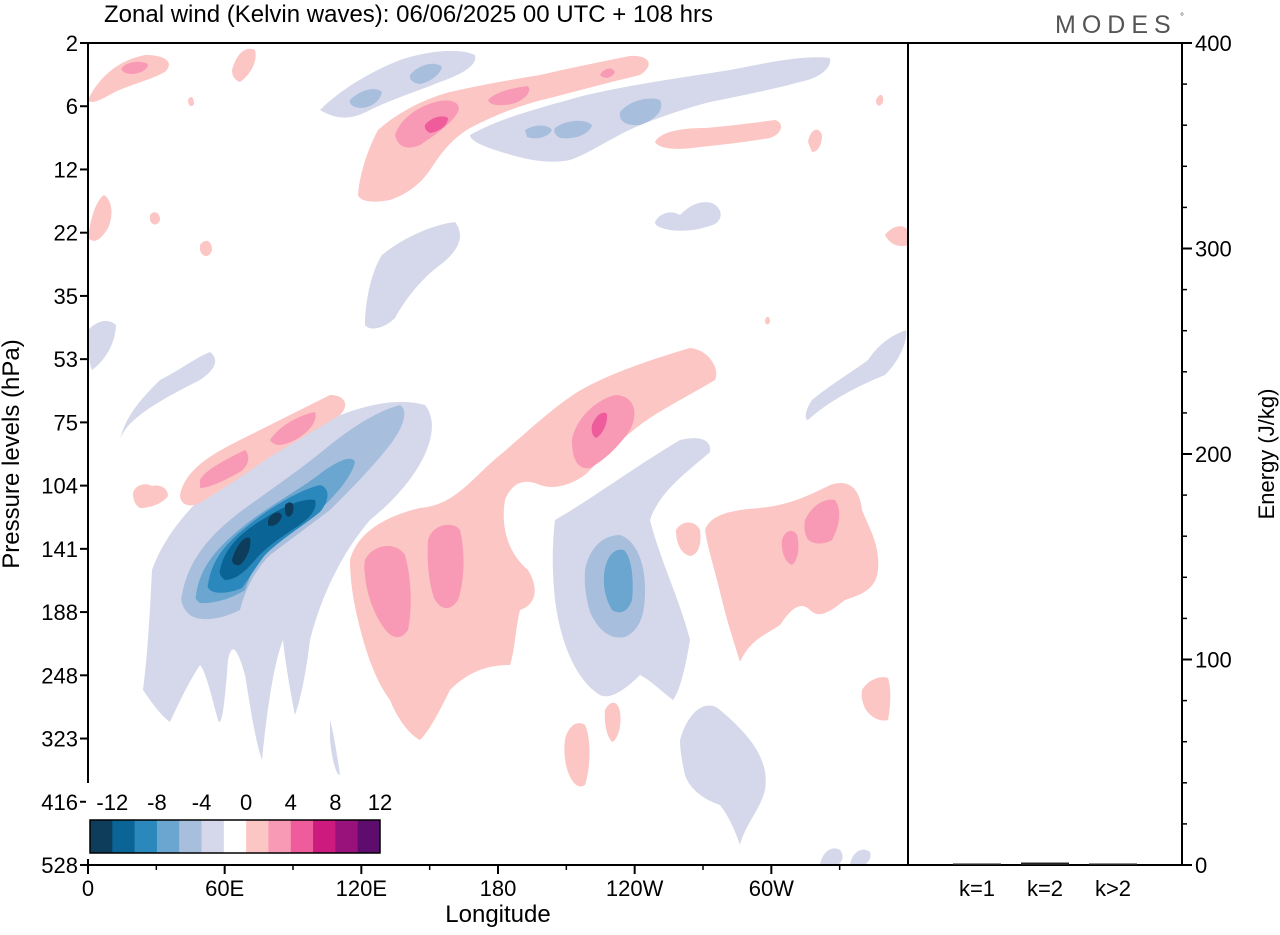 The width and height of the screenshot is (1280, 935). I want to click on contour-pink-mid-band, so click(258, 450).